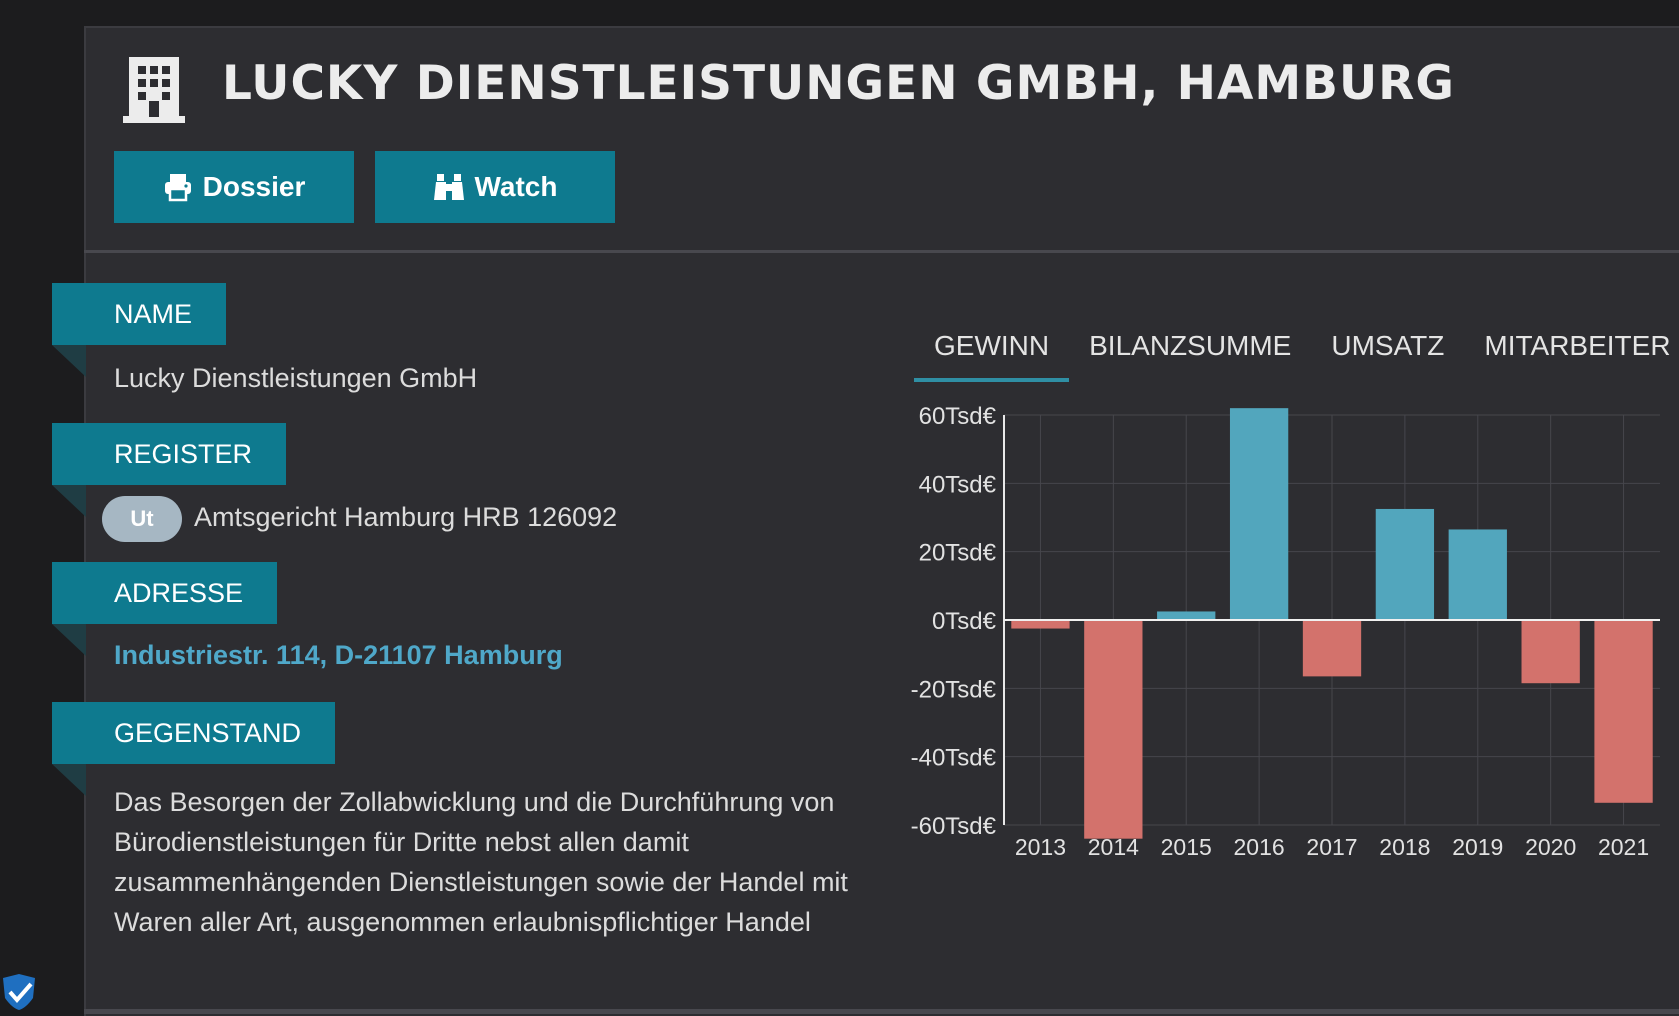 The image size is (1679, 1016). I want to click on dossier-button-label: Dossier, so click(254, 186).